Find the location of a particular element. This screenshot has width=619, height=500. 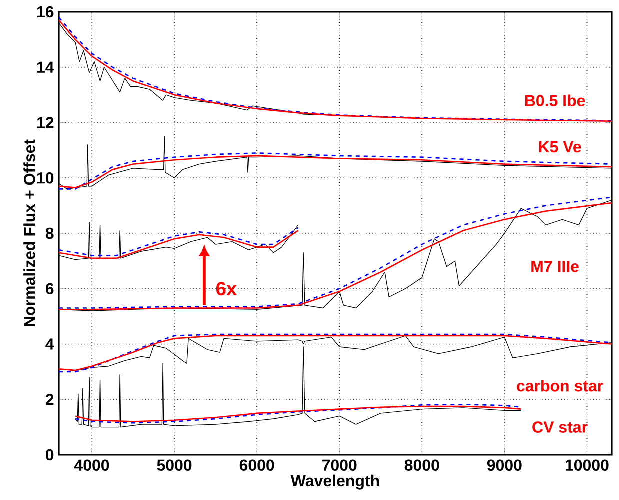

x-tick-label: 4000 is located at coordinates (92, 466).